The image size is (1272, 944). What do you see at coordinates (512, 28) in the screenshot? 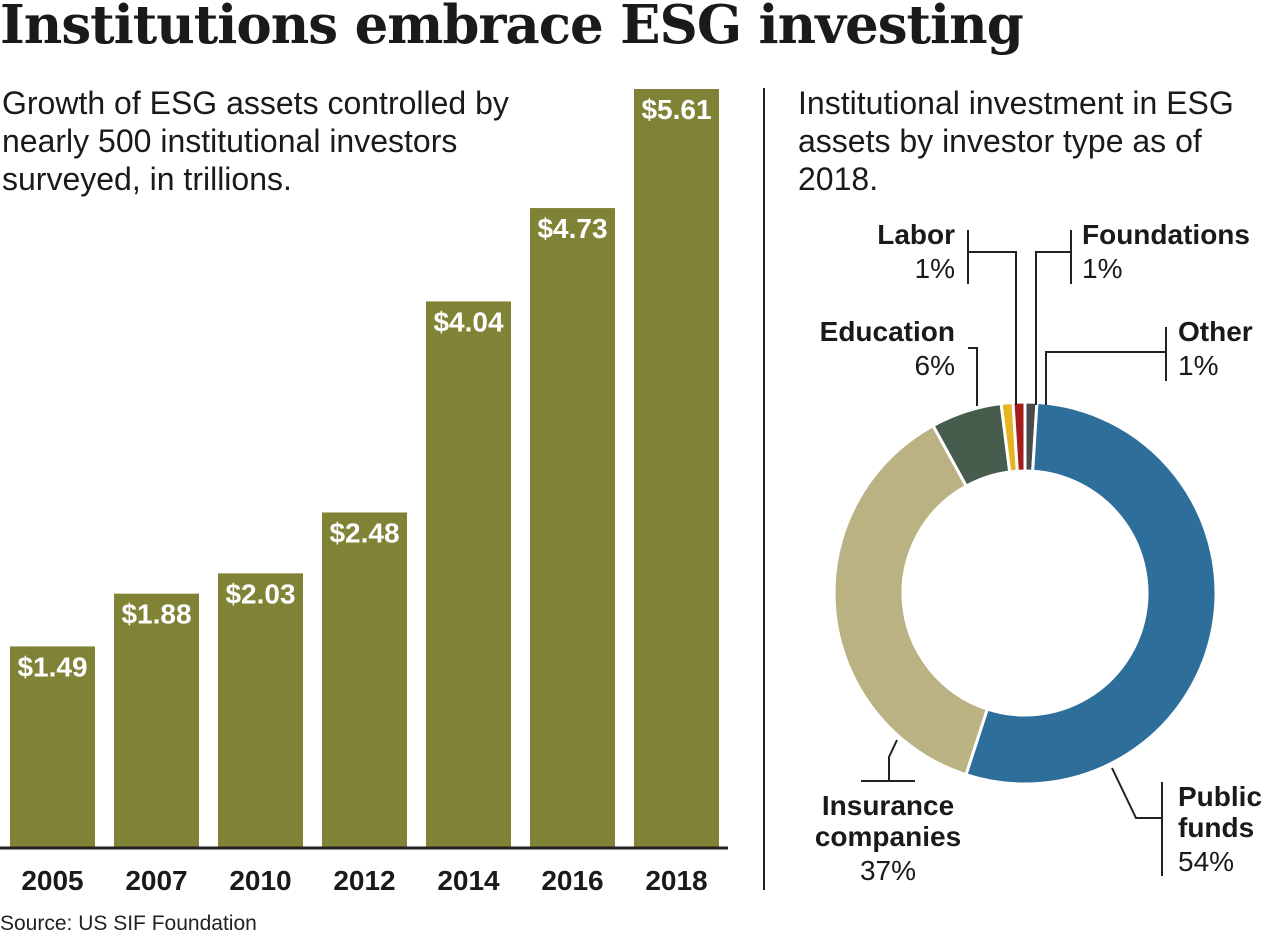
I see `chart-title: Institutions embrace ESG investing` at bounding box center [512, 28].